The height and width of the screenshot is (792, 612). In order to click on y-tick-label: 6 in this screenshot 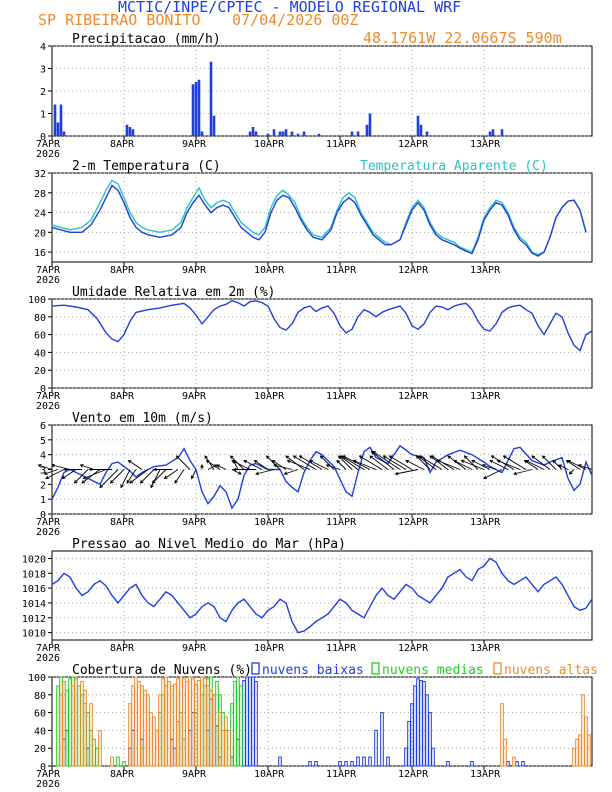, I will do `click(43, 426)`.